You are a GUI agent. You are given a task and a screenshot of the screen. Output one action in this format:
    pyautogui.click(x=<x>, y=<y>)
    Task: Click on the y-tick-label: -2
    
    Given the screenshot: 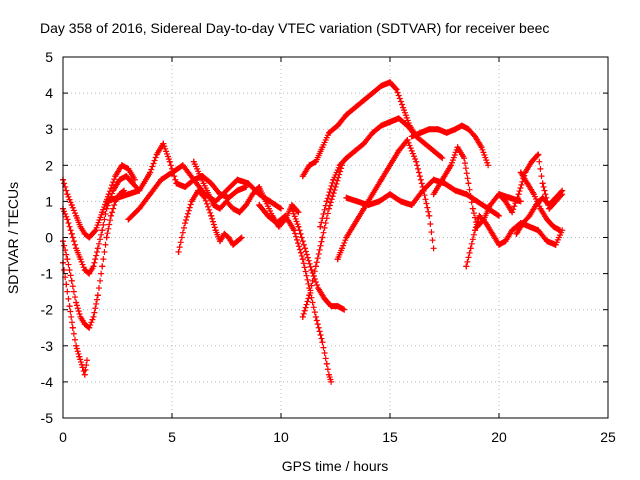 What is the action you would take?
    pyautogui.click(x=47, y=310)
    